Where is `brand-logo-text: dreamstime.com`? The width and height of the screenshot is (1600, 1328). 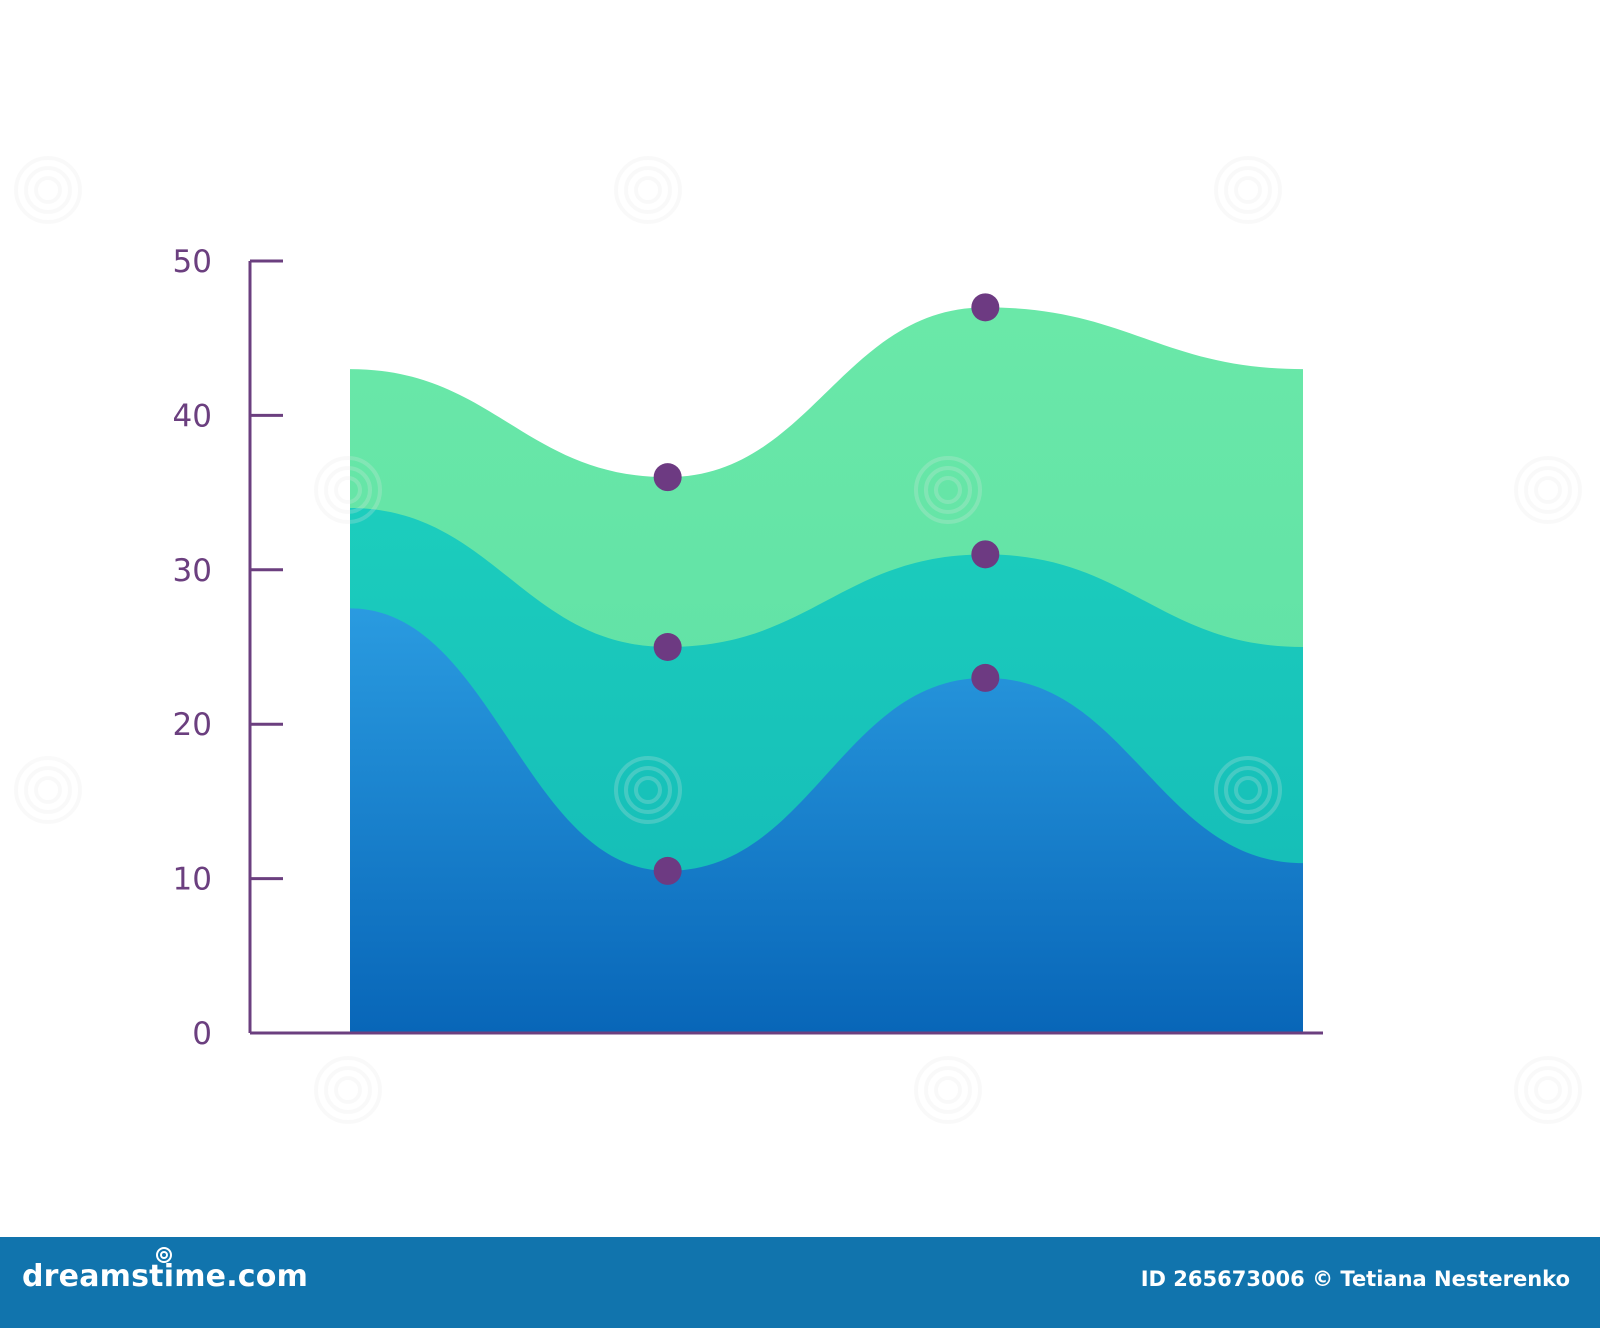
brand-logo-text: dreamstime.com is located at coordinates (165, 1270).